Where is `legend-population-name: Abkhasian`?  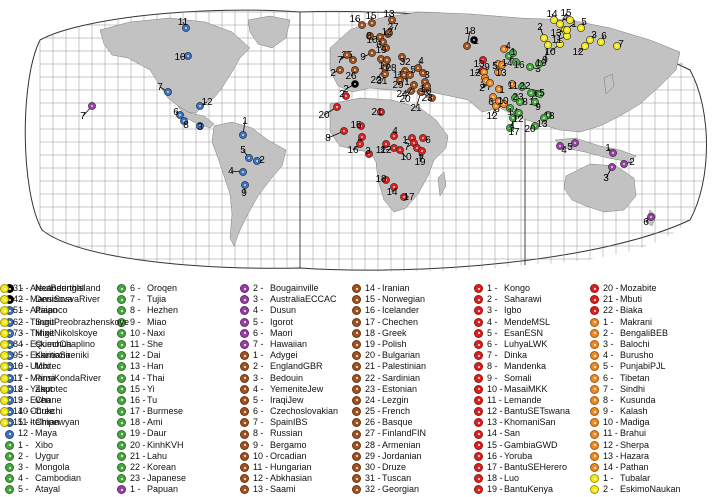 legend-population-name: Abkhasian is located at coordinates (291, 478).